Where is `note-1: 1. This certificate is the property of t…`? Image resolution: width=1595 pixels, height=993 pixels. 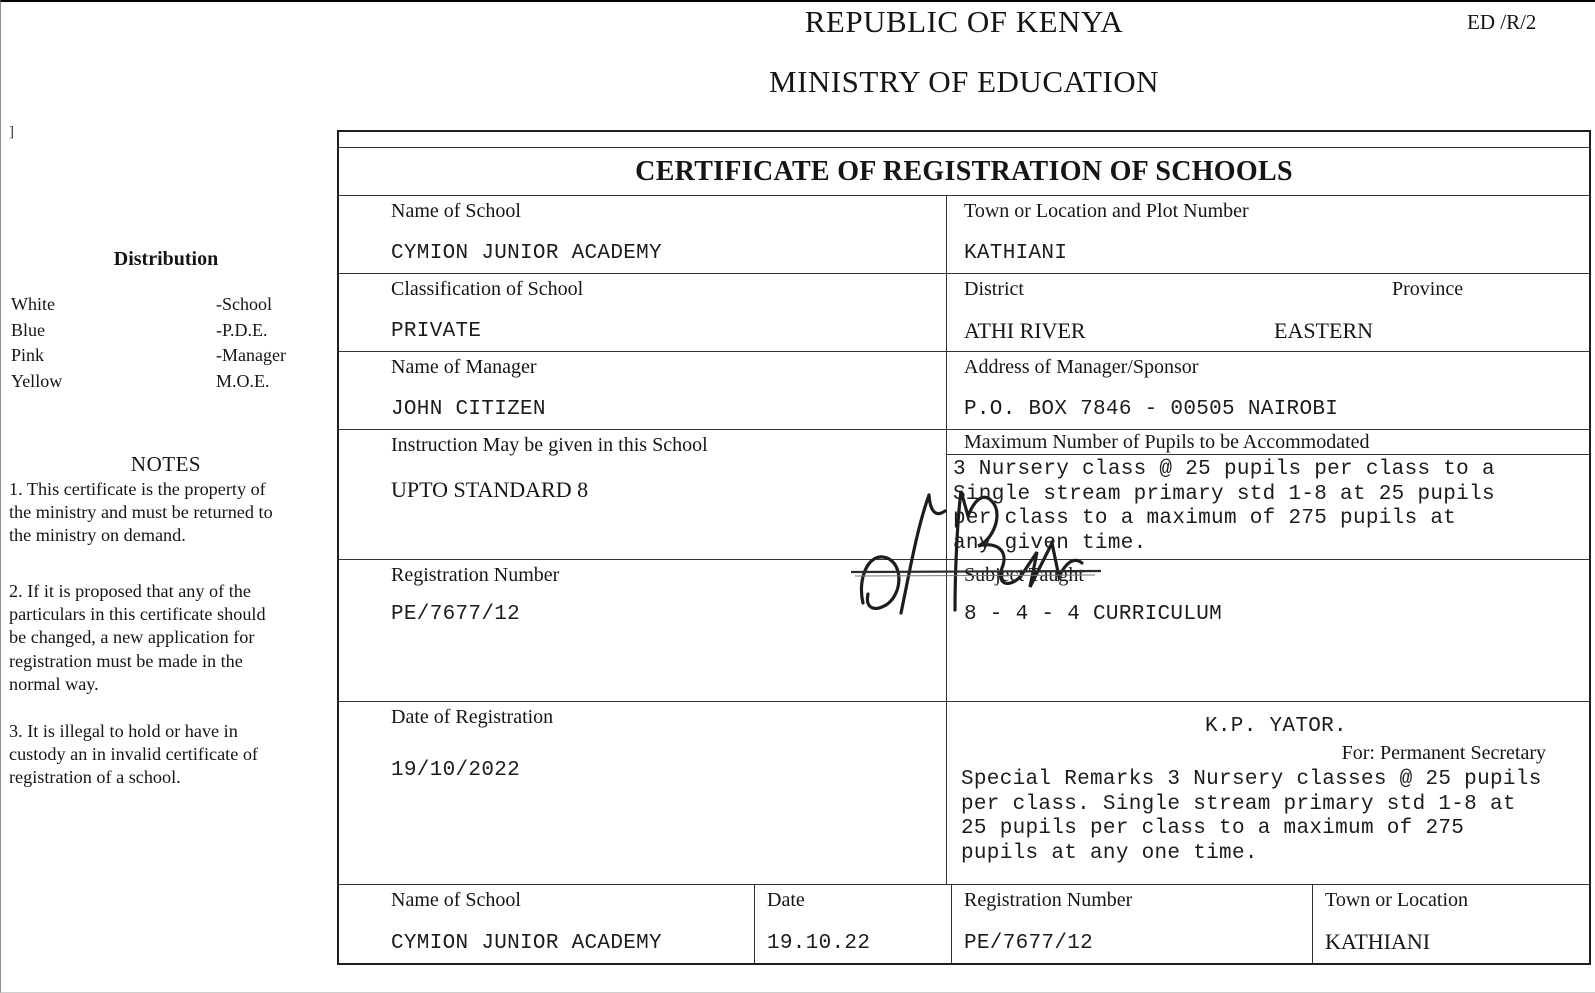 note-1: 1. This certificate is the property of t… is located at coordinates (141, 512).